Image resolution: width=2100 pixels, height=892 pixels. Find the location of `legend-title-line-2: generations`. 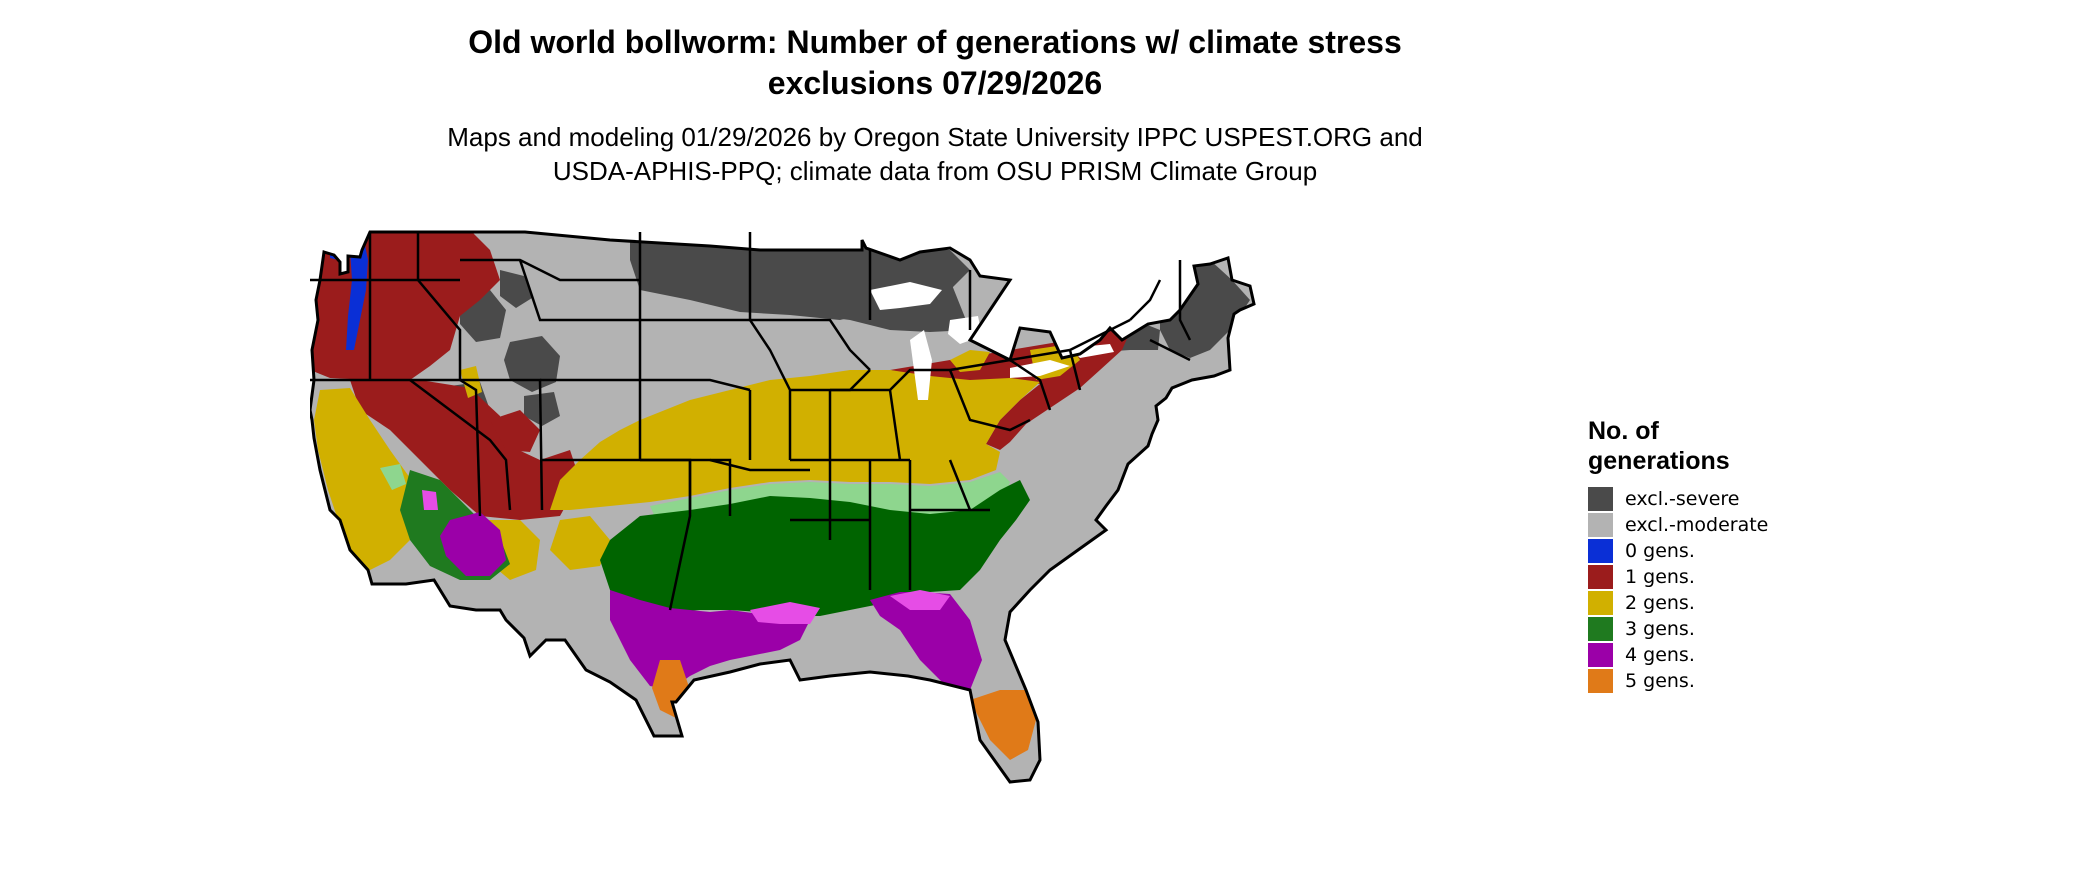

legend-title-line-2: generations is located at coordinates (1659, 461).